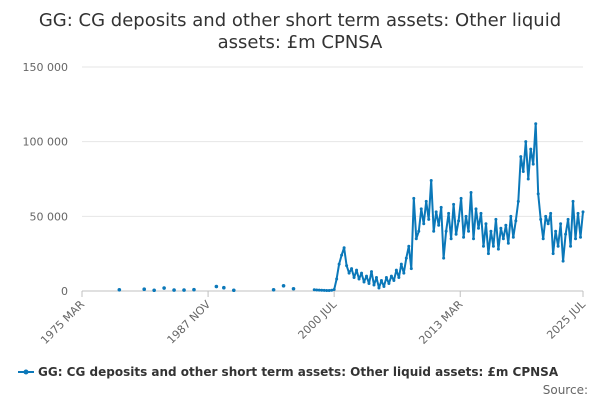 This screenshot has width=600, height=400. What do you see at coordinates (46, 142) in the screenshot?
I see `y-tick-label: 100 000` at bounding box center [46, 142].